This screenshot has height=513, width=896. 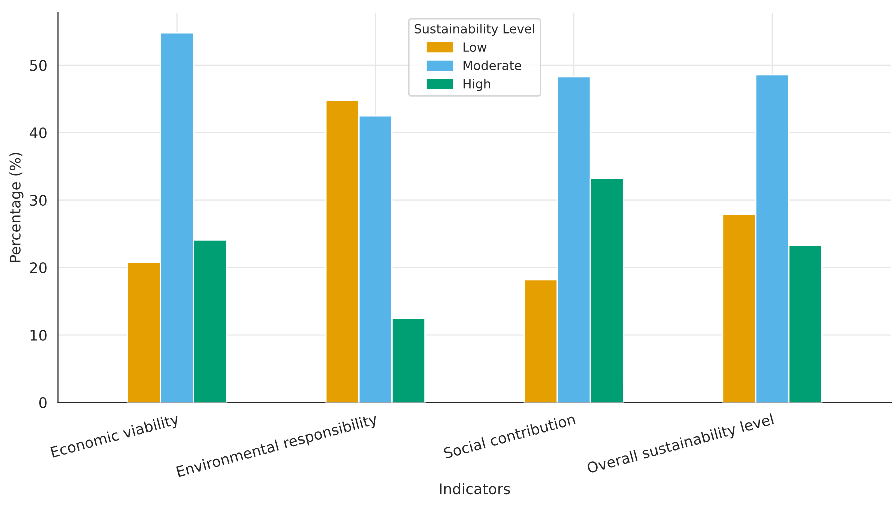 What do you see at coordinates (38, 268) in the screenshot?
I see `y-tick-label: 20` at bounding box center [38, 268].